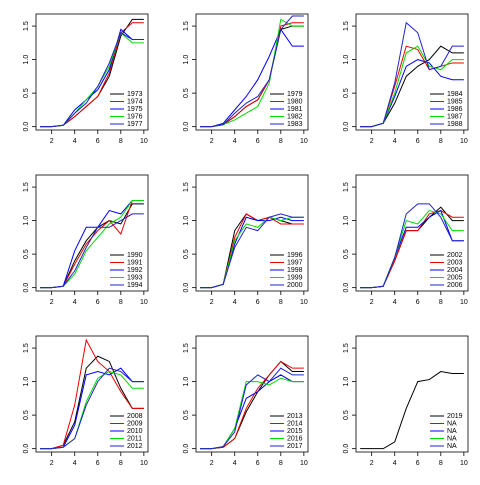  Describe the element at coordinates (135, 109) in the screenshot. I see `legend-label: 1975` at that location.